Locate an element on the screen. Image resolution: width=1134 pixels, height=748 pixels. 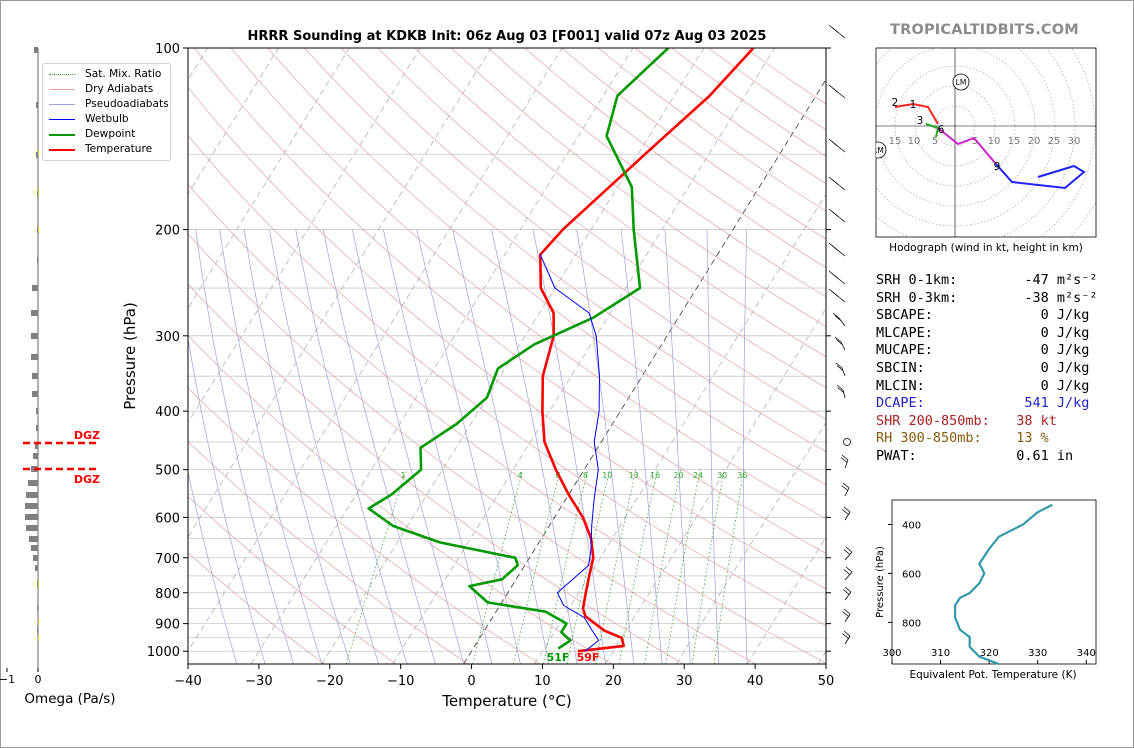
index-row: SRH 0-3km: -38 m²s⁻² is located at coordinates (996, 299).